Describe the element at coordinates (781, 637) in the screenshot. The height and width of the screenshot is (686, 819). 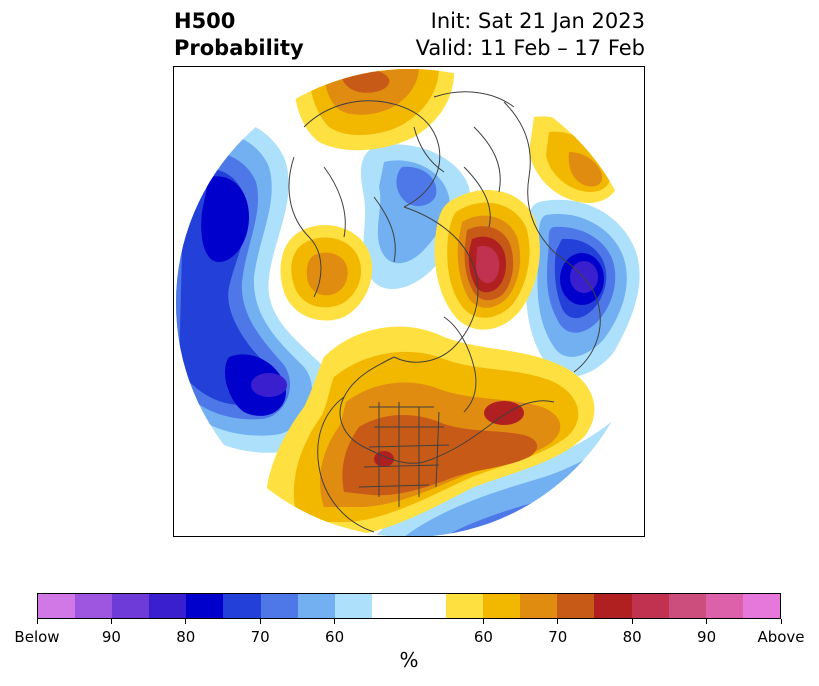
I see `colorbar-tick-label: Above` at that location.